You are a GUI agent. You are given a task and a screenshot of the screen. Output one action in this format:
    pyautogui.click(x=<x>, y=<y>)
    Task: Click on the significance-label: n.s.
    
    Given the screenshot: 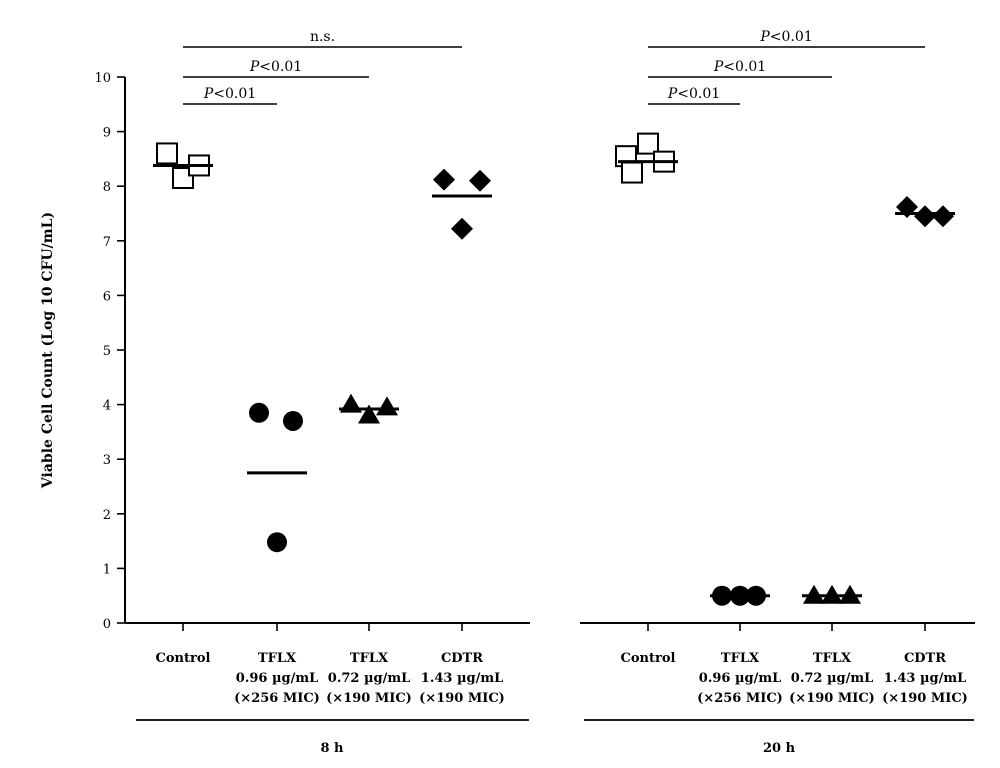 What is the action you would take?
    pyautogui.click(x=322, y=37)
    